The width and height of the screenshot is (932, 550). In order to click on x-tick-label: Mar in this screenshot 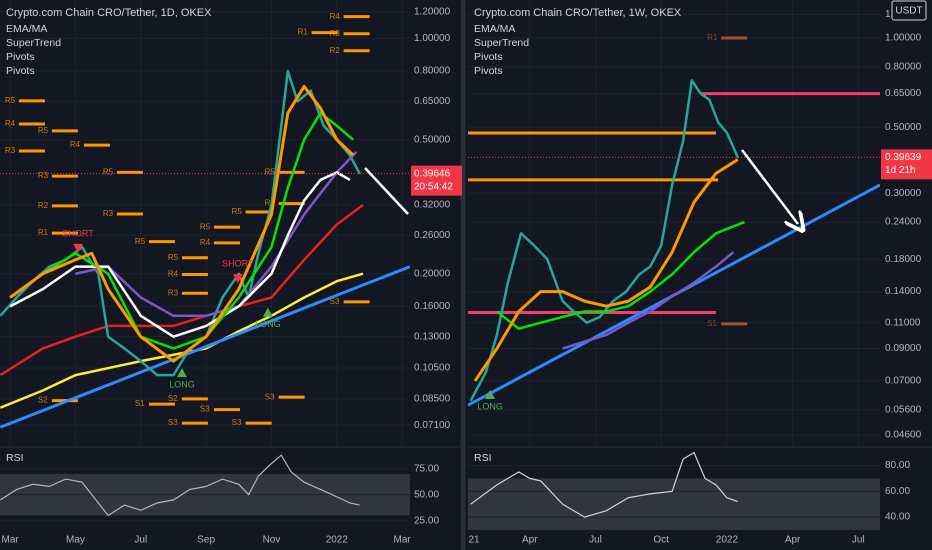, I will do `click(403, 540)`.